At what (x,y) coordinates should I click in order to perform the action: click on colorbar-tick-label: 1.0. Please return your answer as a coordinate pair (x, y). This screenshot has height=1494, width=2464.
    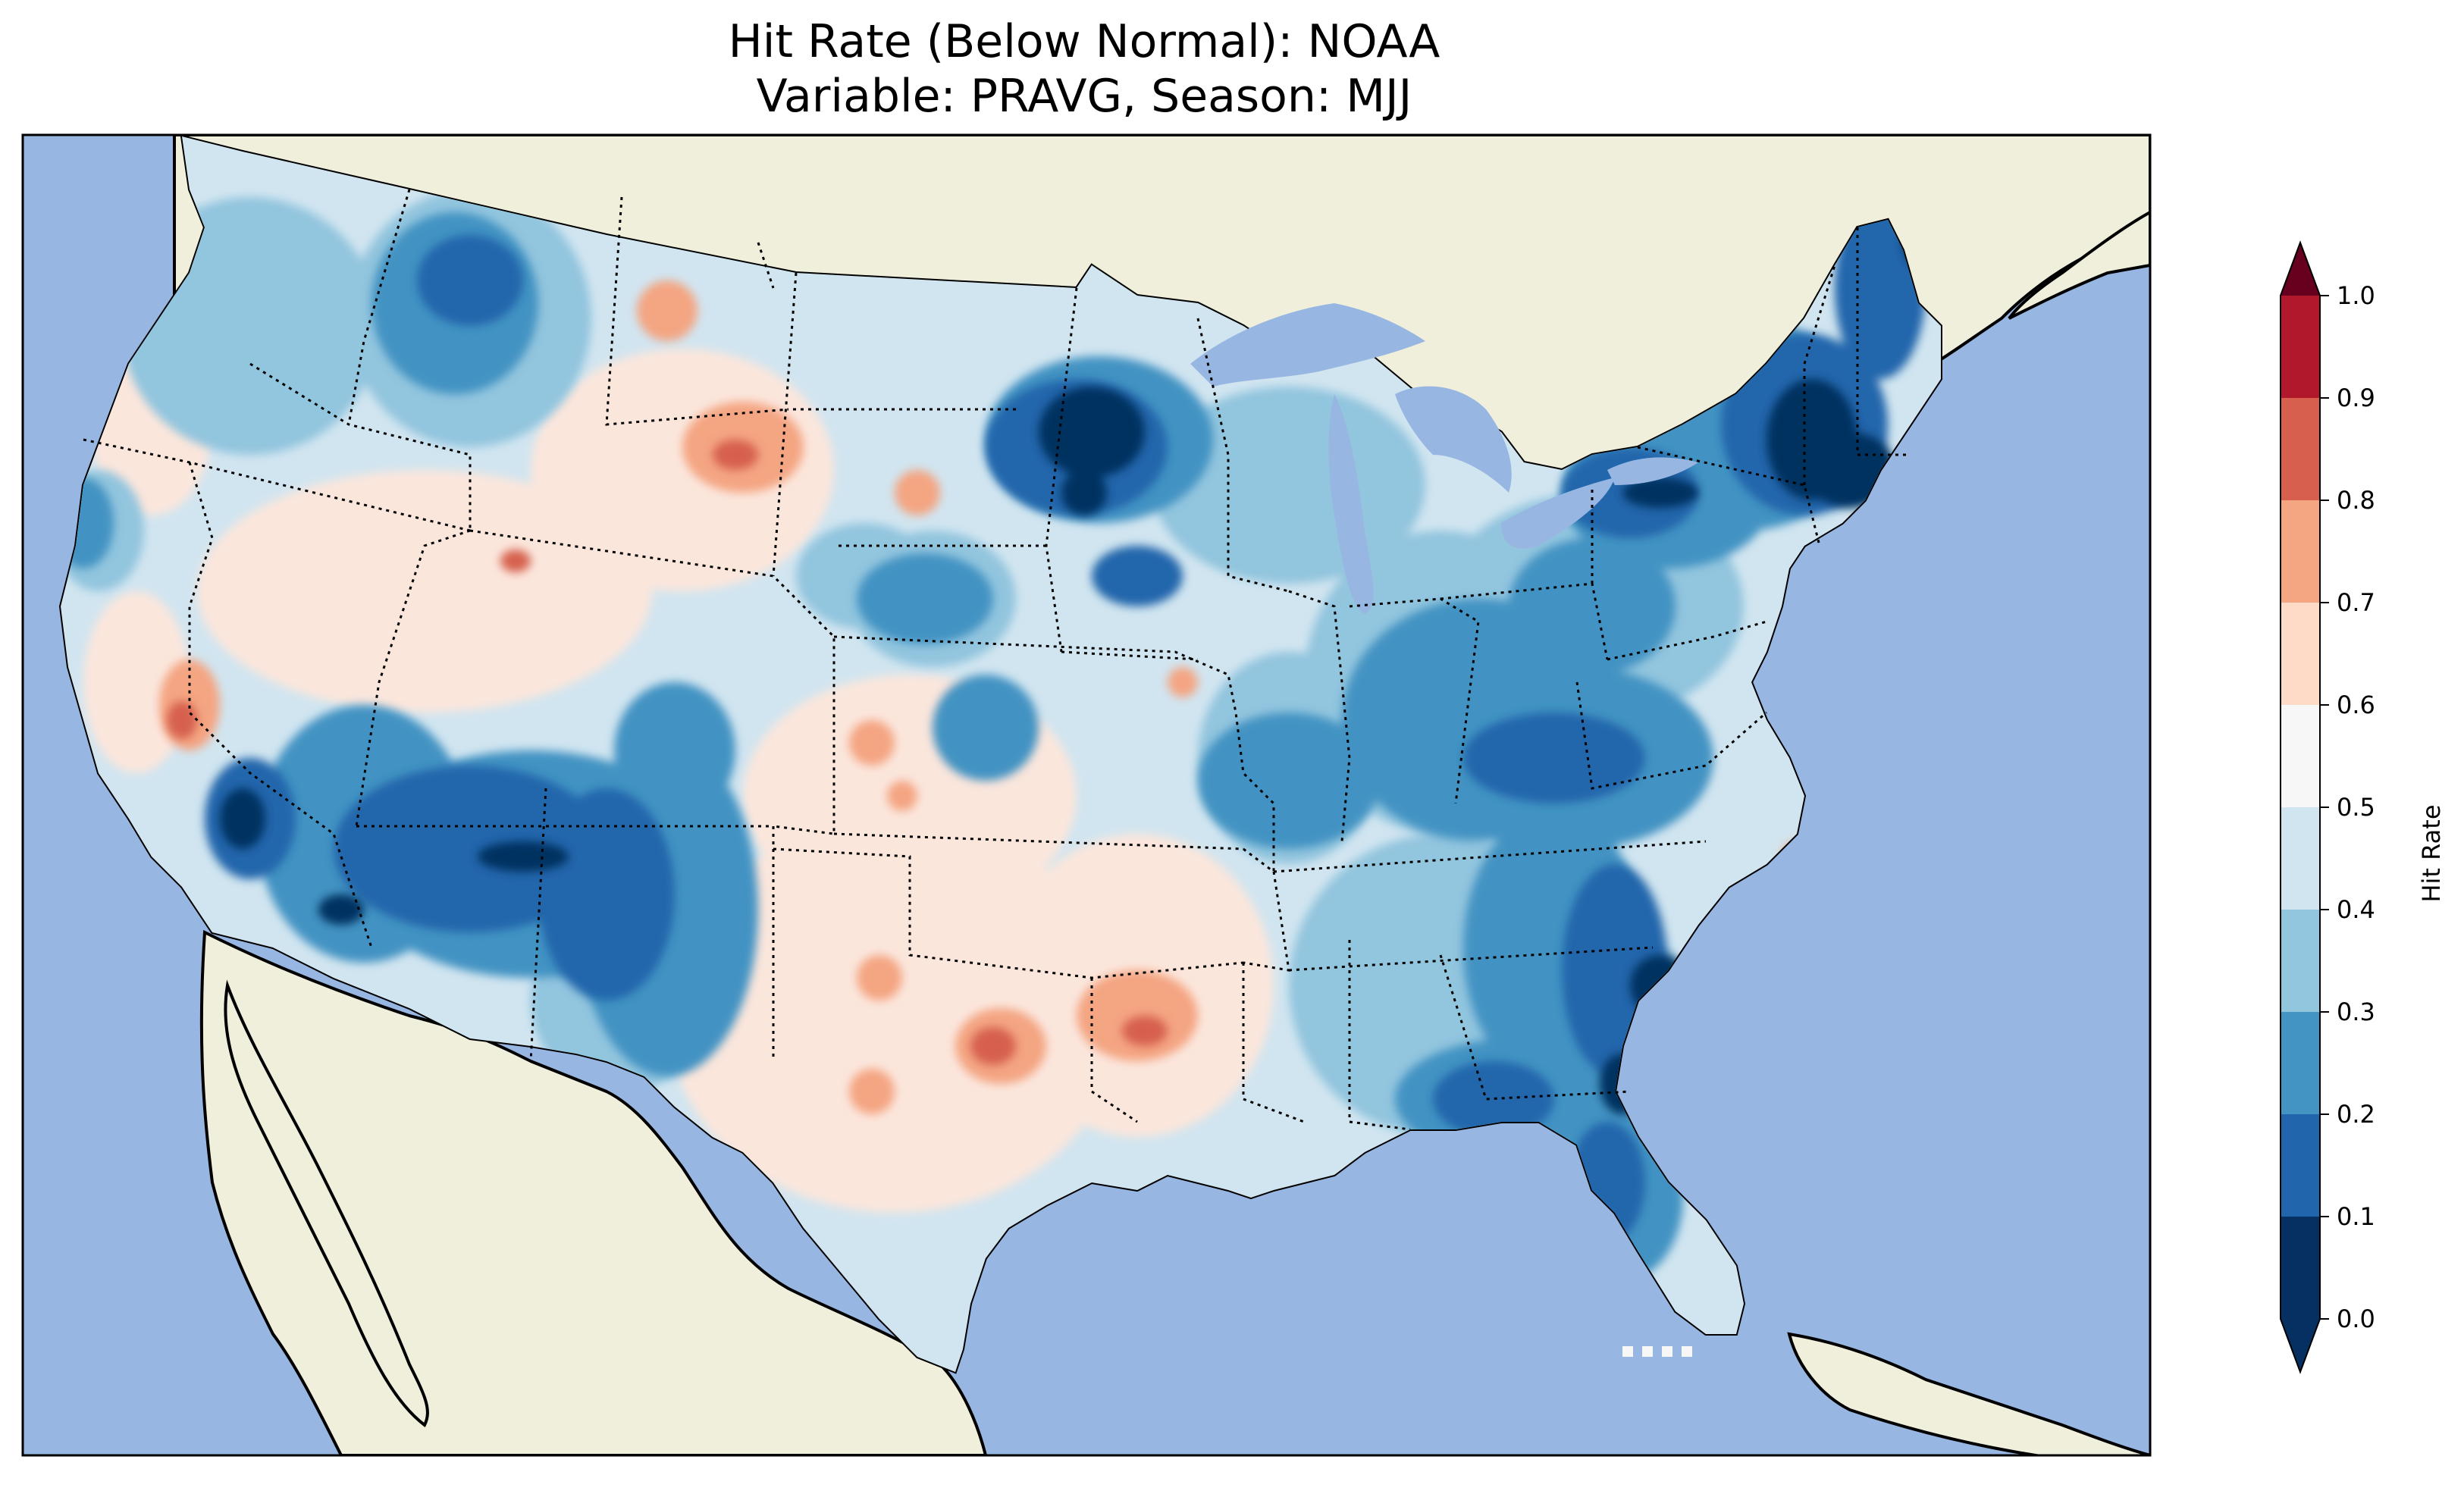
    Looking at the image, I should click on (2356, 295).